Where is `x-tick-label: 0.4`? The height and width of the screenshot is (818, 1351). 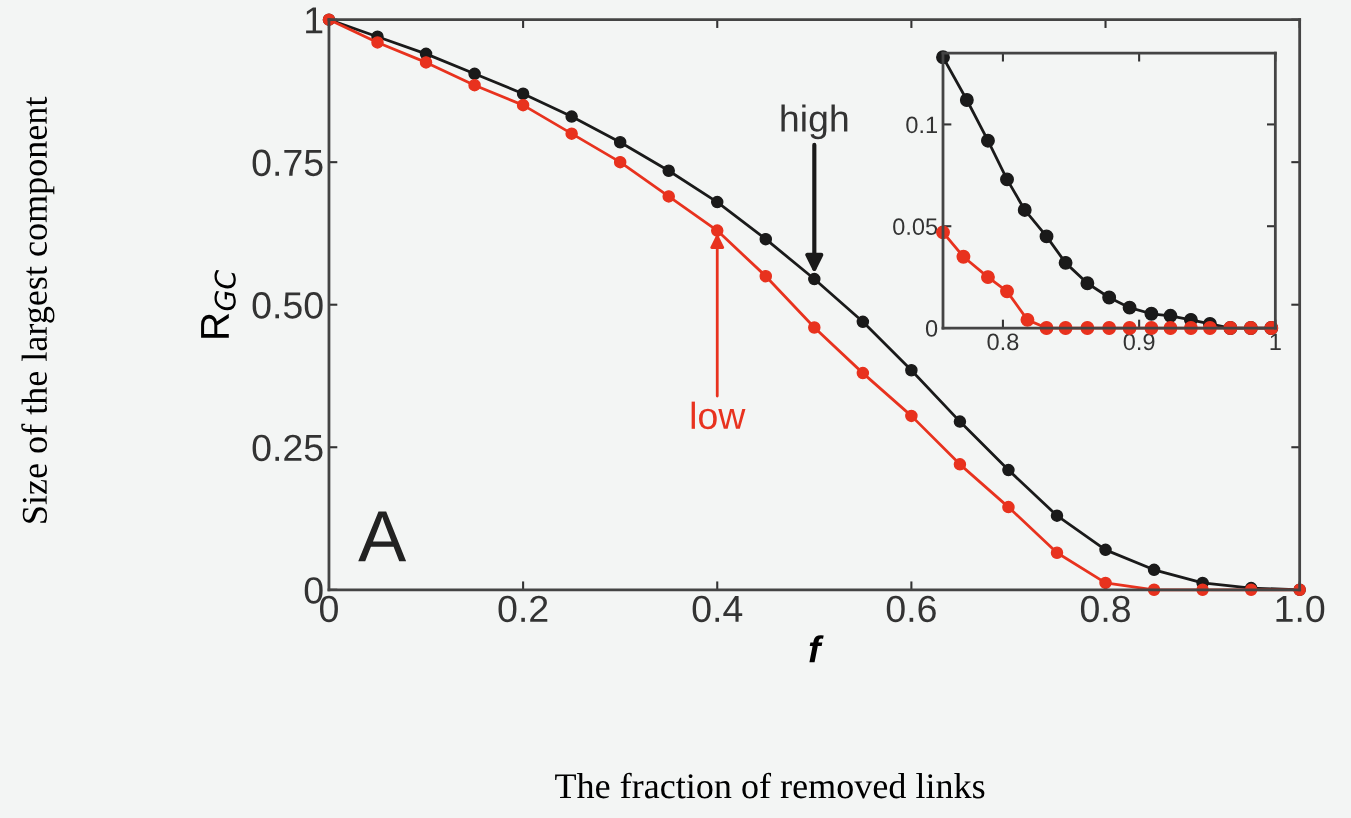 x-tick-label: 0.4 is located at coordinates (717, 609).